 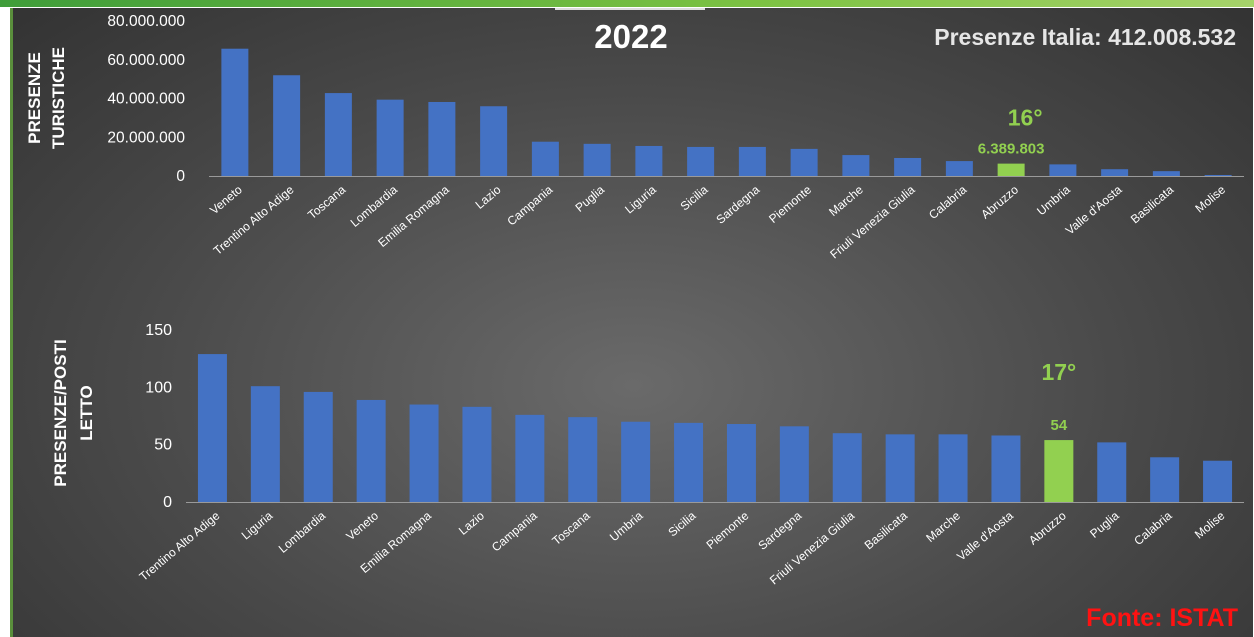 I want to click on source-label: Fonte: ISTAT, so click(x=1162, y=618).